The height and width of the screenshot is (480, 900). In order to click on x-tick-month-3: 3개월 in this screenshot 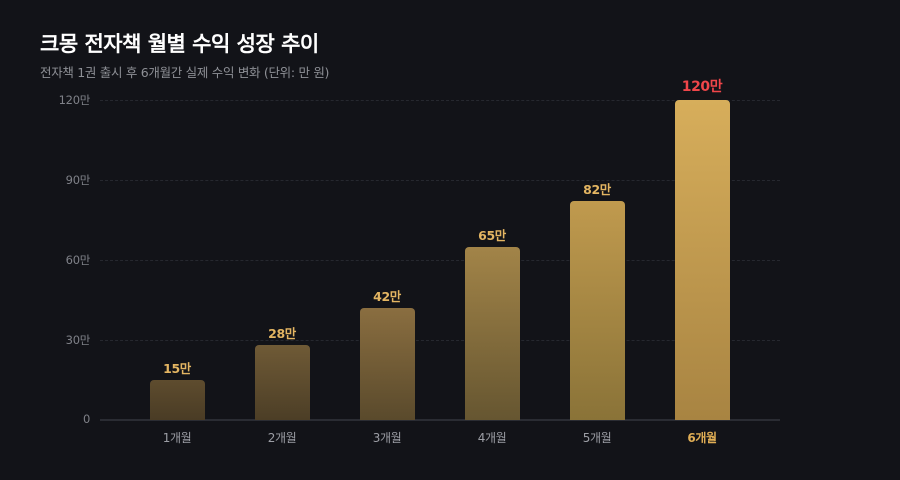, I will do `click(387, 438)`.